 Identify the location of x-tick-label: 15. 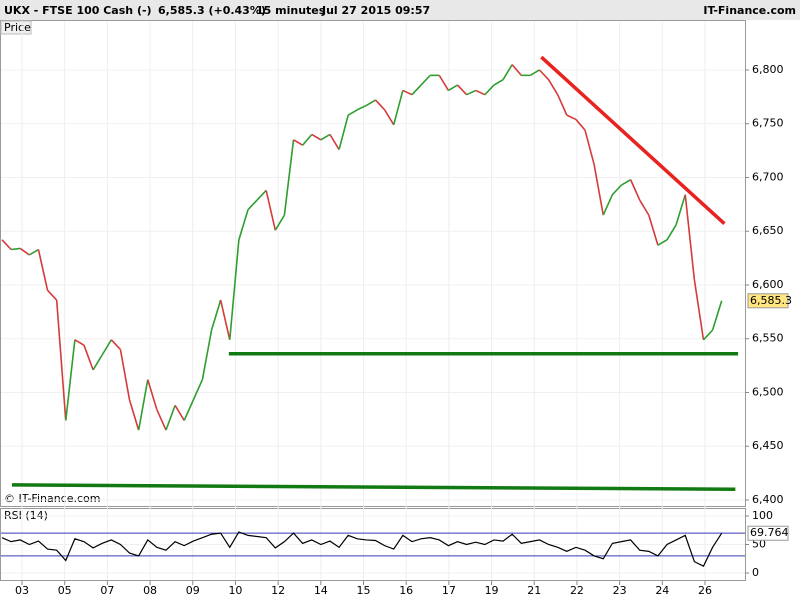
(364, 590).